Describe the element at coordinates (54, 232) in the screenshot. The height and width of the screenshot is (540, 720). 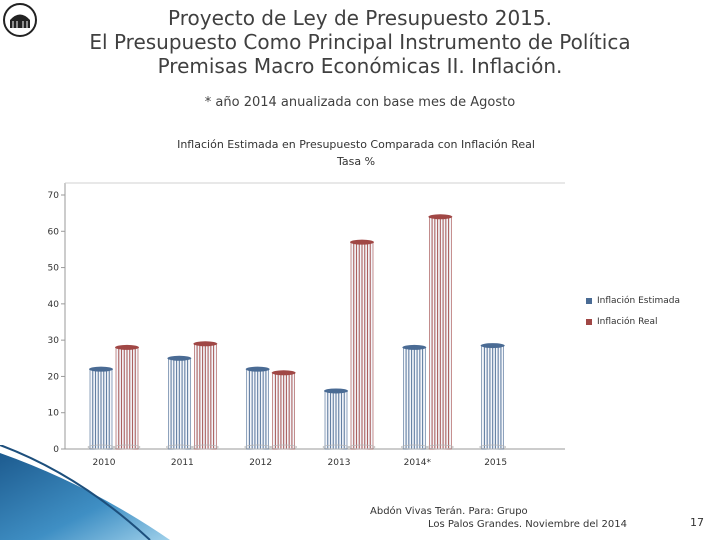
I see `y-tick-label: 60` at that location.